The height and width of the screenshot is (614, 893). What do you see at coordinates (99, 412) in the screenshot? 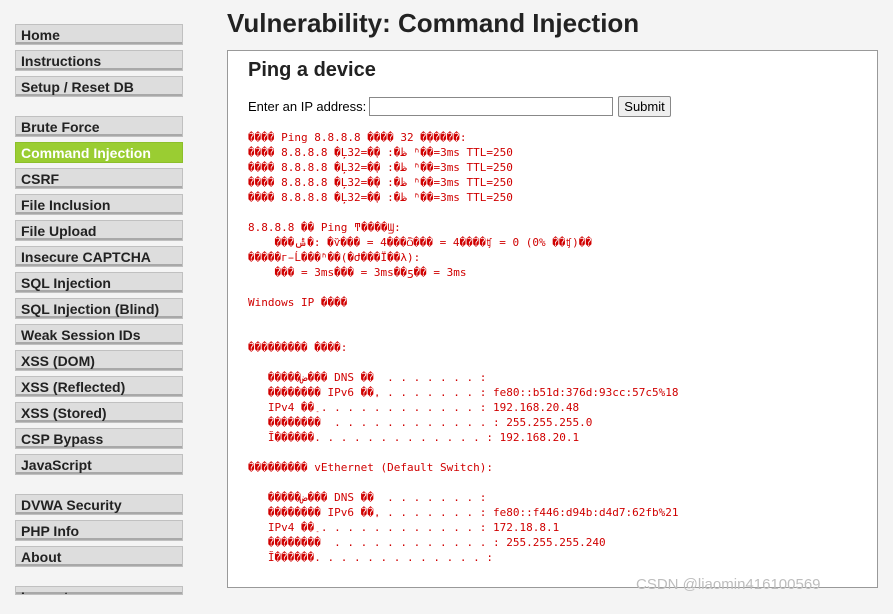
I see `menu-item-xss-stored: XSS (Stored)` at bounding box center [99, 412].